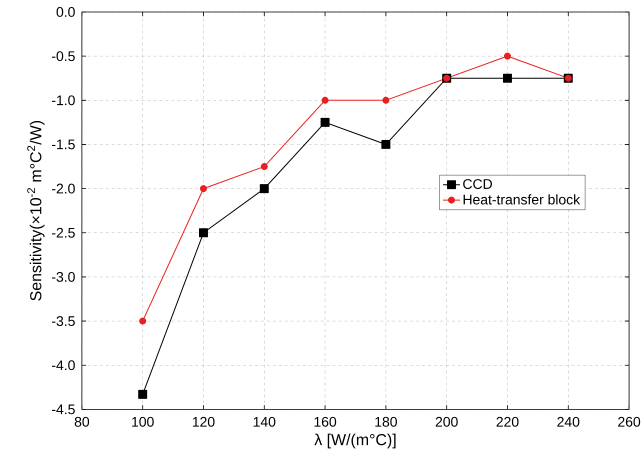 The width and height of the screenshot is (644, 464). I want to click on y-tick-label: -2.0, so click(63, 189).